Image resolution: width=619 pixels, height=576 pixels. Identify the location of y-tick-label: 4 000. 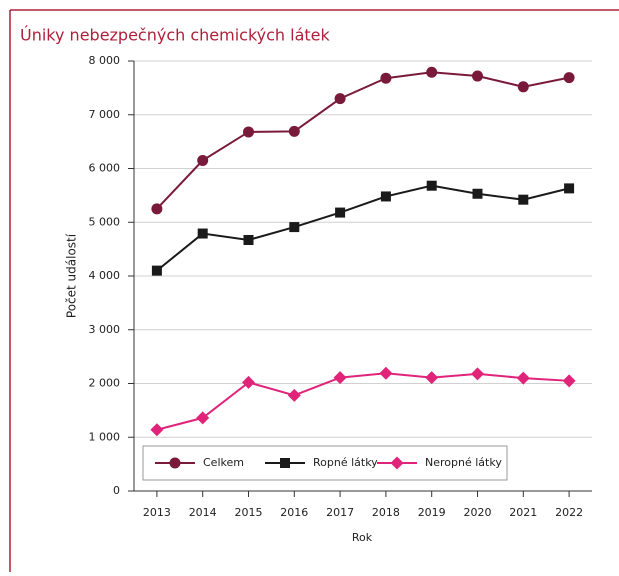
(105, 275).